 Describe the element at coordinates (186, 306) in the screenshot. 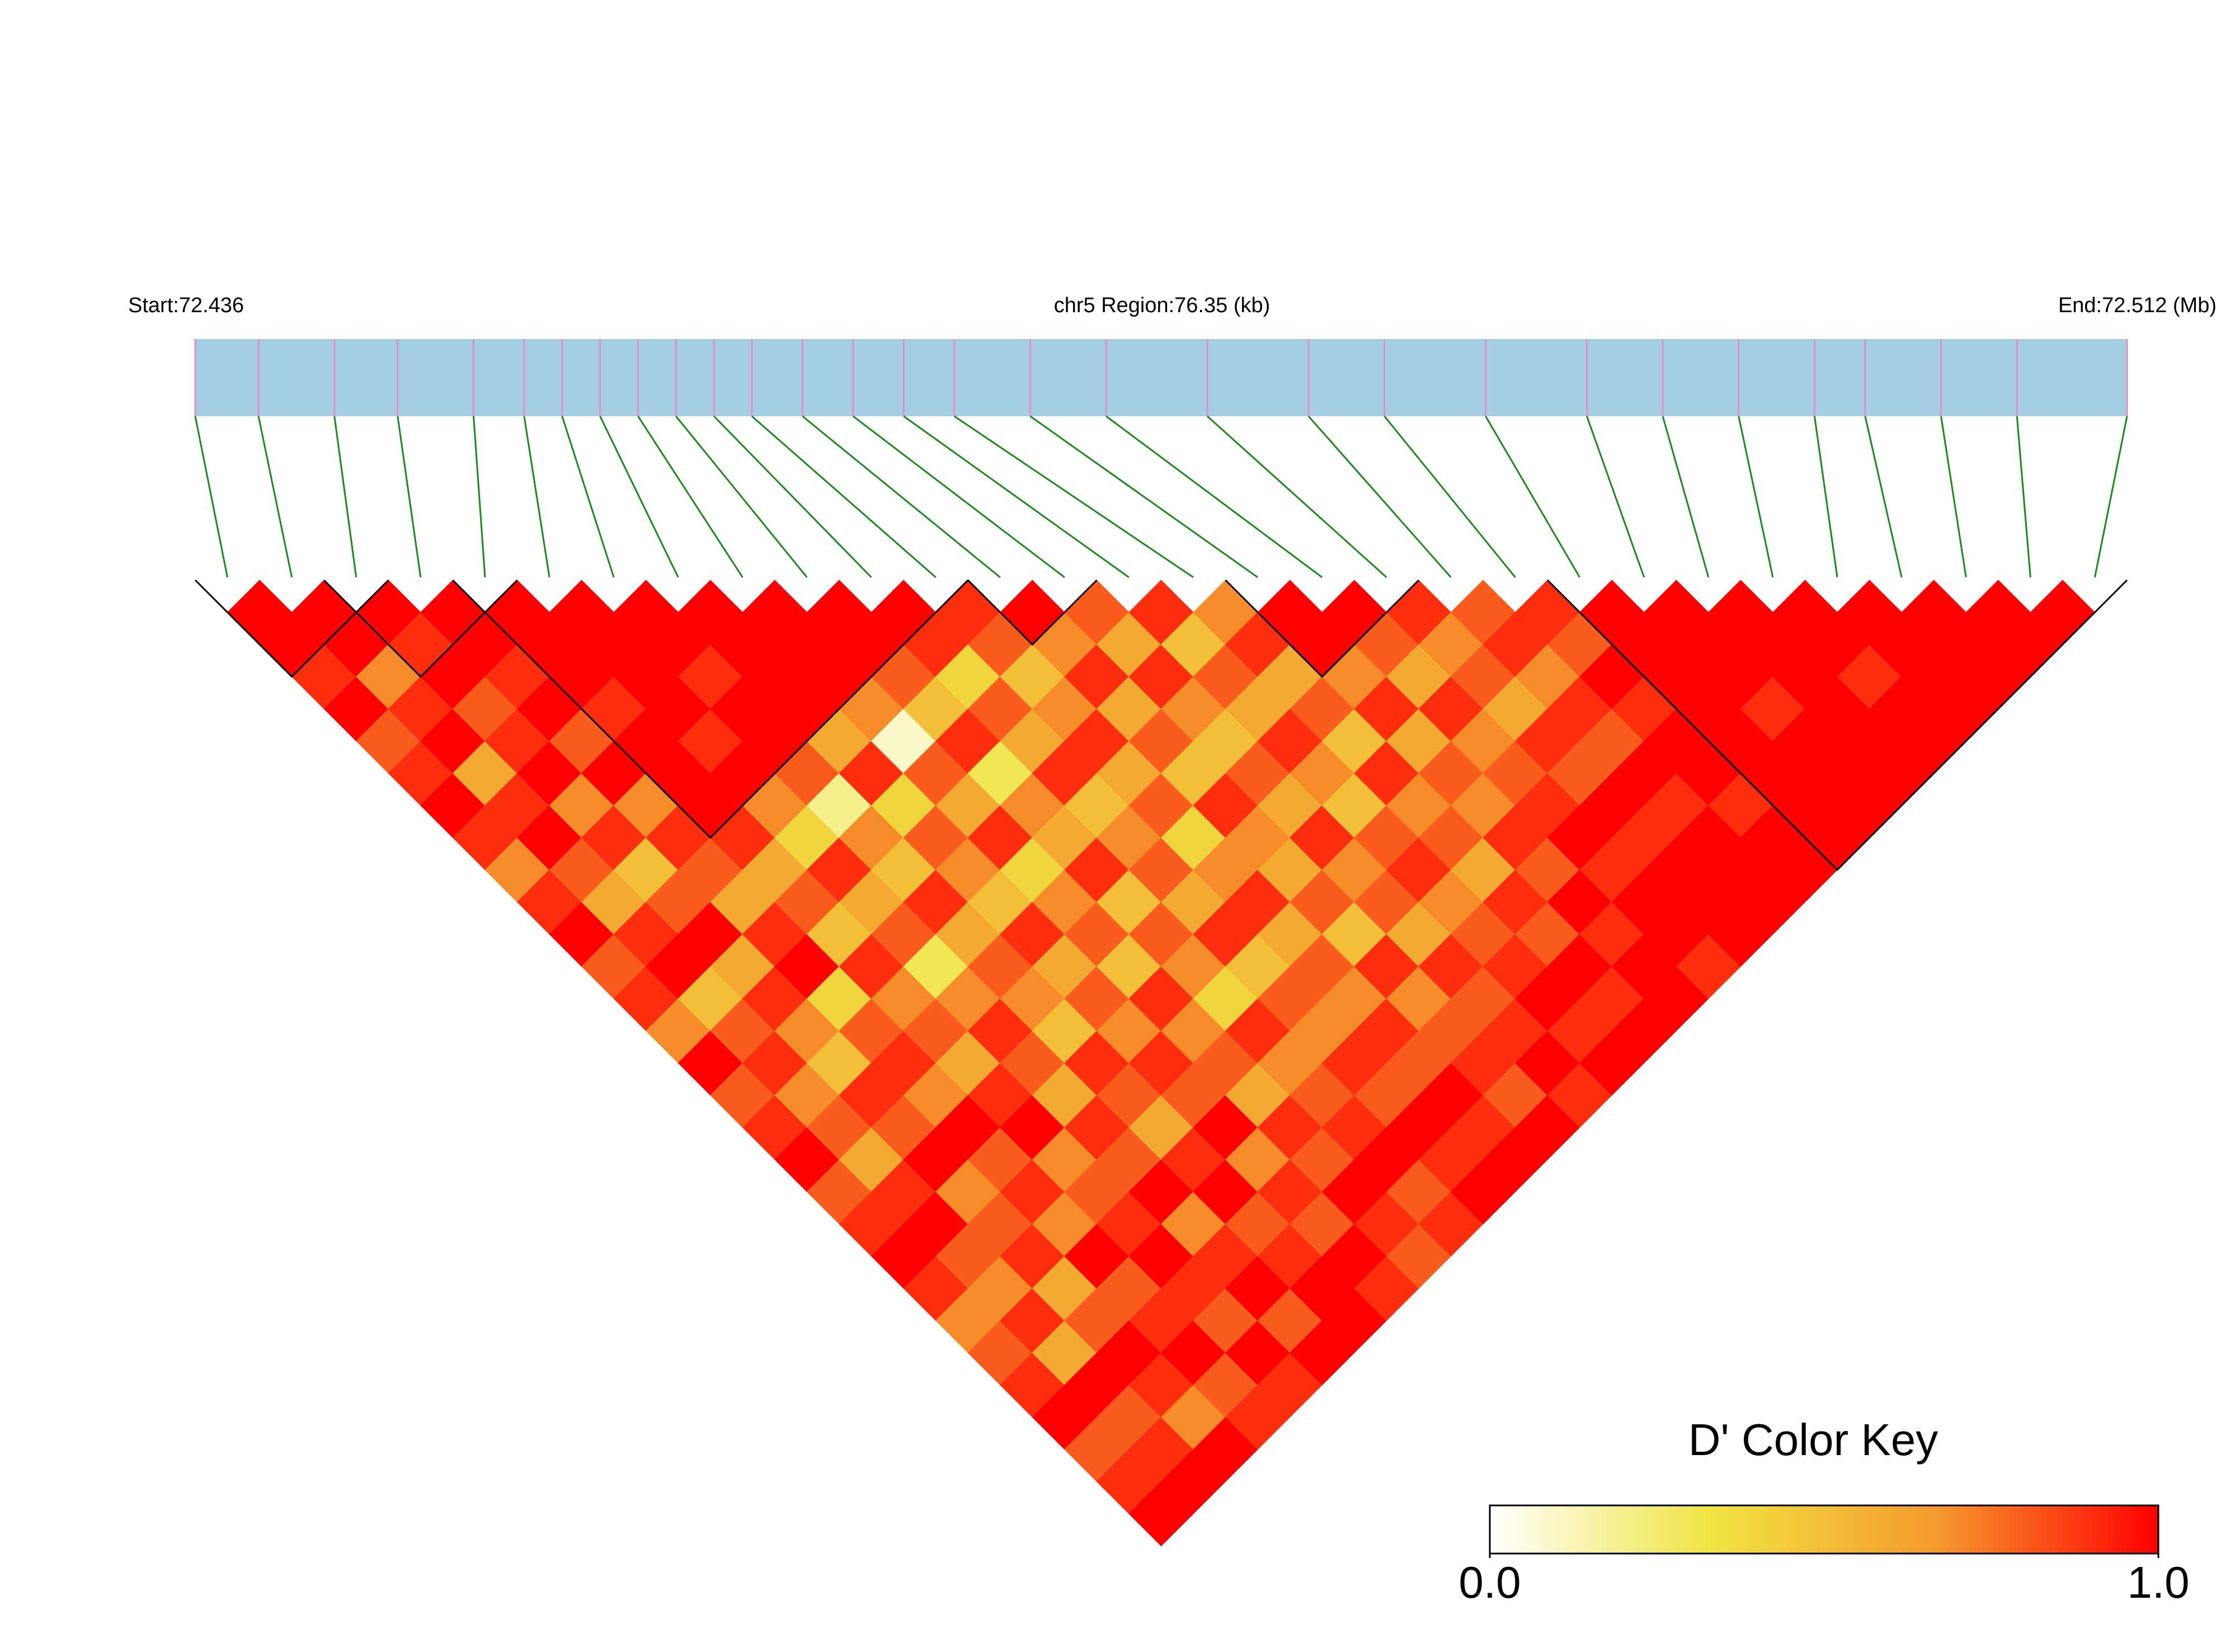

I see `start-label: Start:72.436` at that location.